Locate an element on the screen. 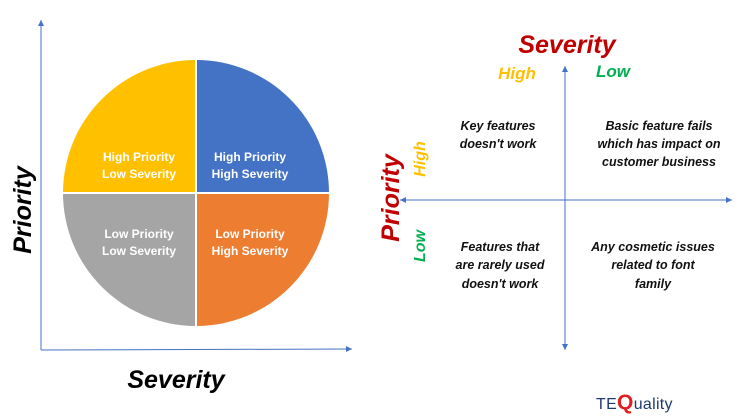 The width and height of the screenshot is (754, 420). matrix-col-low: Low is located at coordinates (614, 71).